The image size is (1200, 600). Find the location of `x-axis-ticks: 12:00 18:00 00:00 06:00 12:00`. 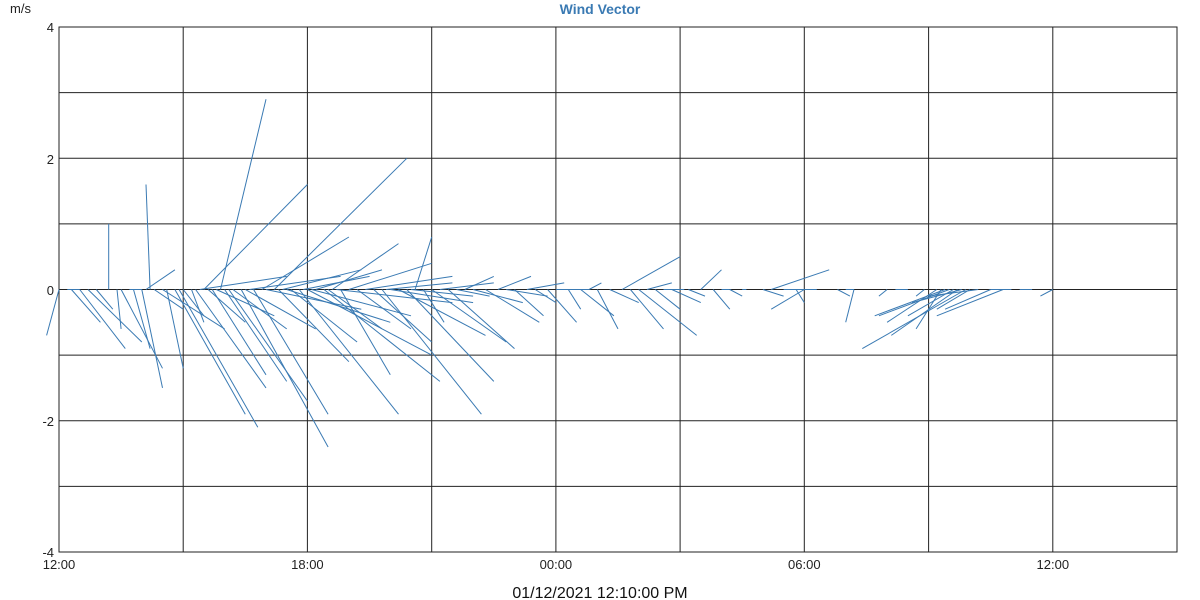

x-axis-ticks: 12:00 18:00 00:00 06:00 12:00 is located at coordinates (556, 564).